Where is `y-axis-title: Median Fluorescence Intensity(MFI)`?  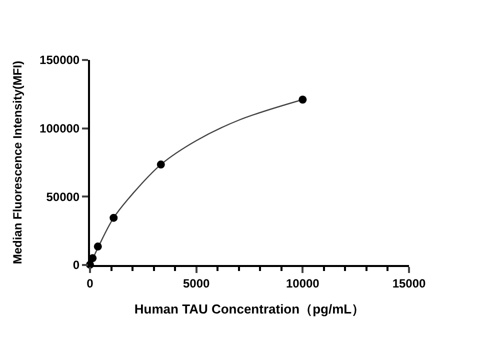 y-axis-title: Median Fluorescence Intensity(MFI) is located at coordinates (17, 162).